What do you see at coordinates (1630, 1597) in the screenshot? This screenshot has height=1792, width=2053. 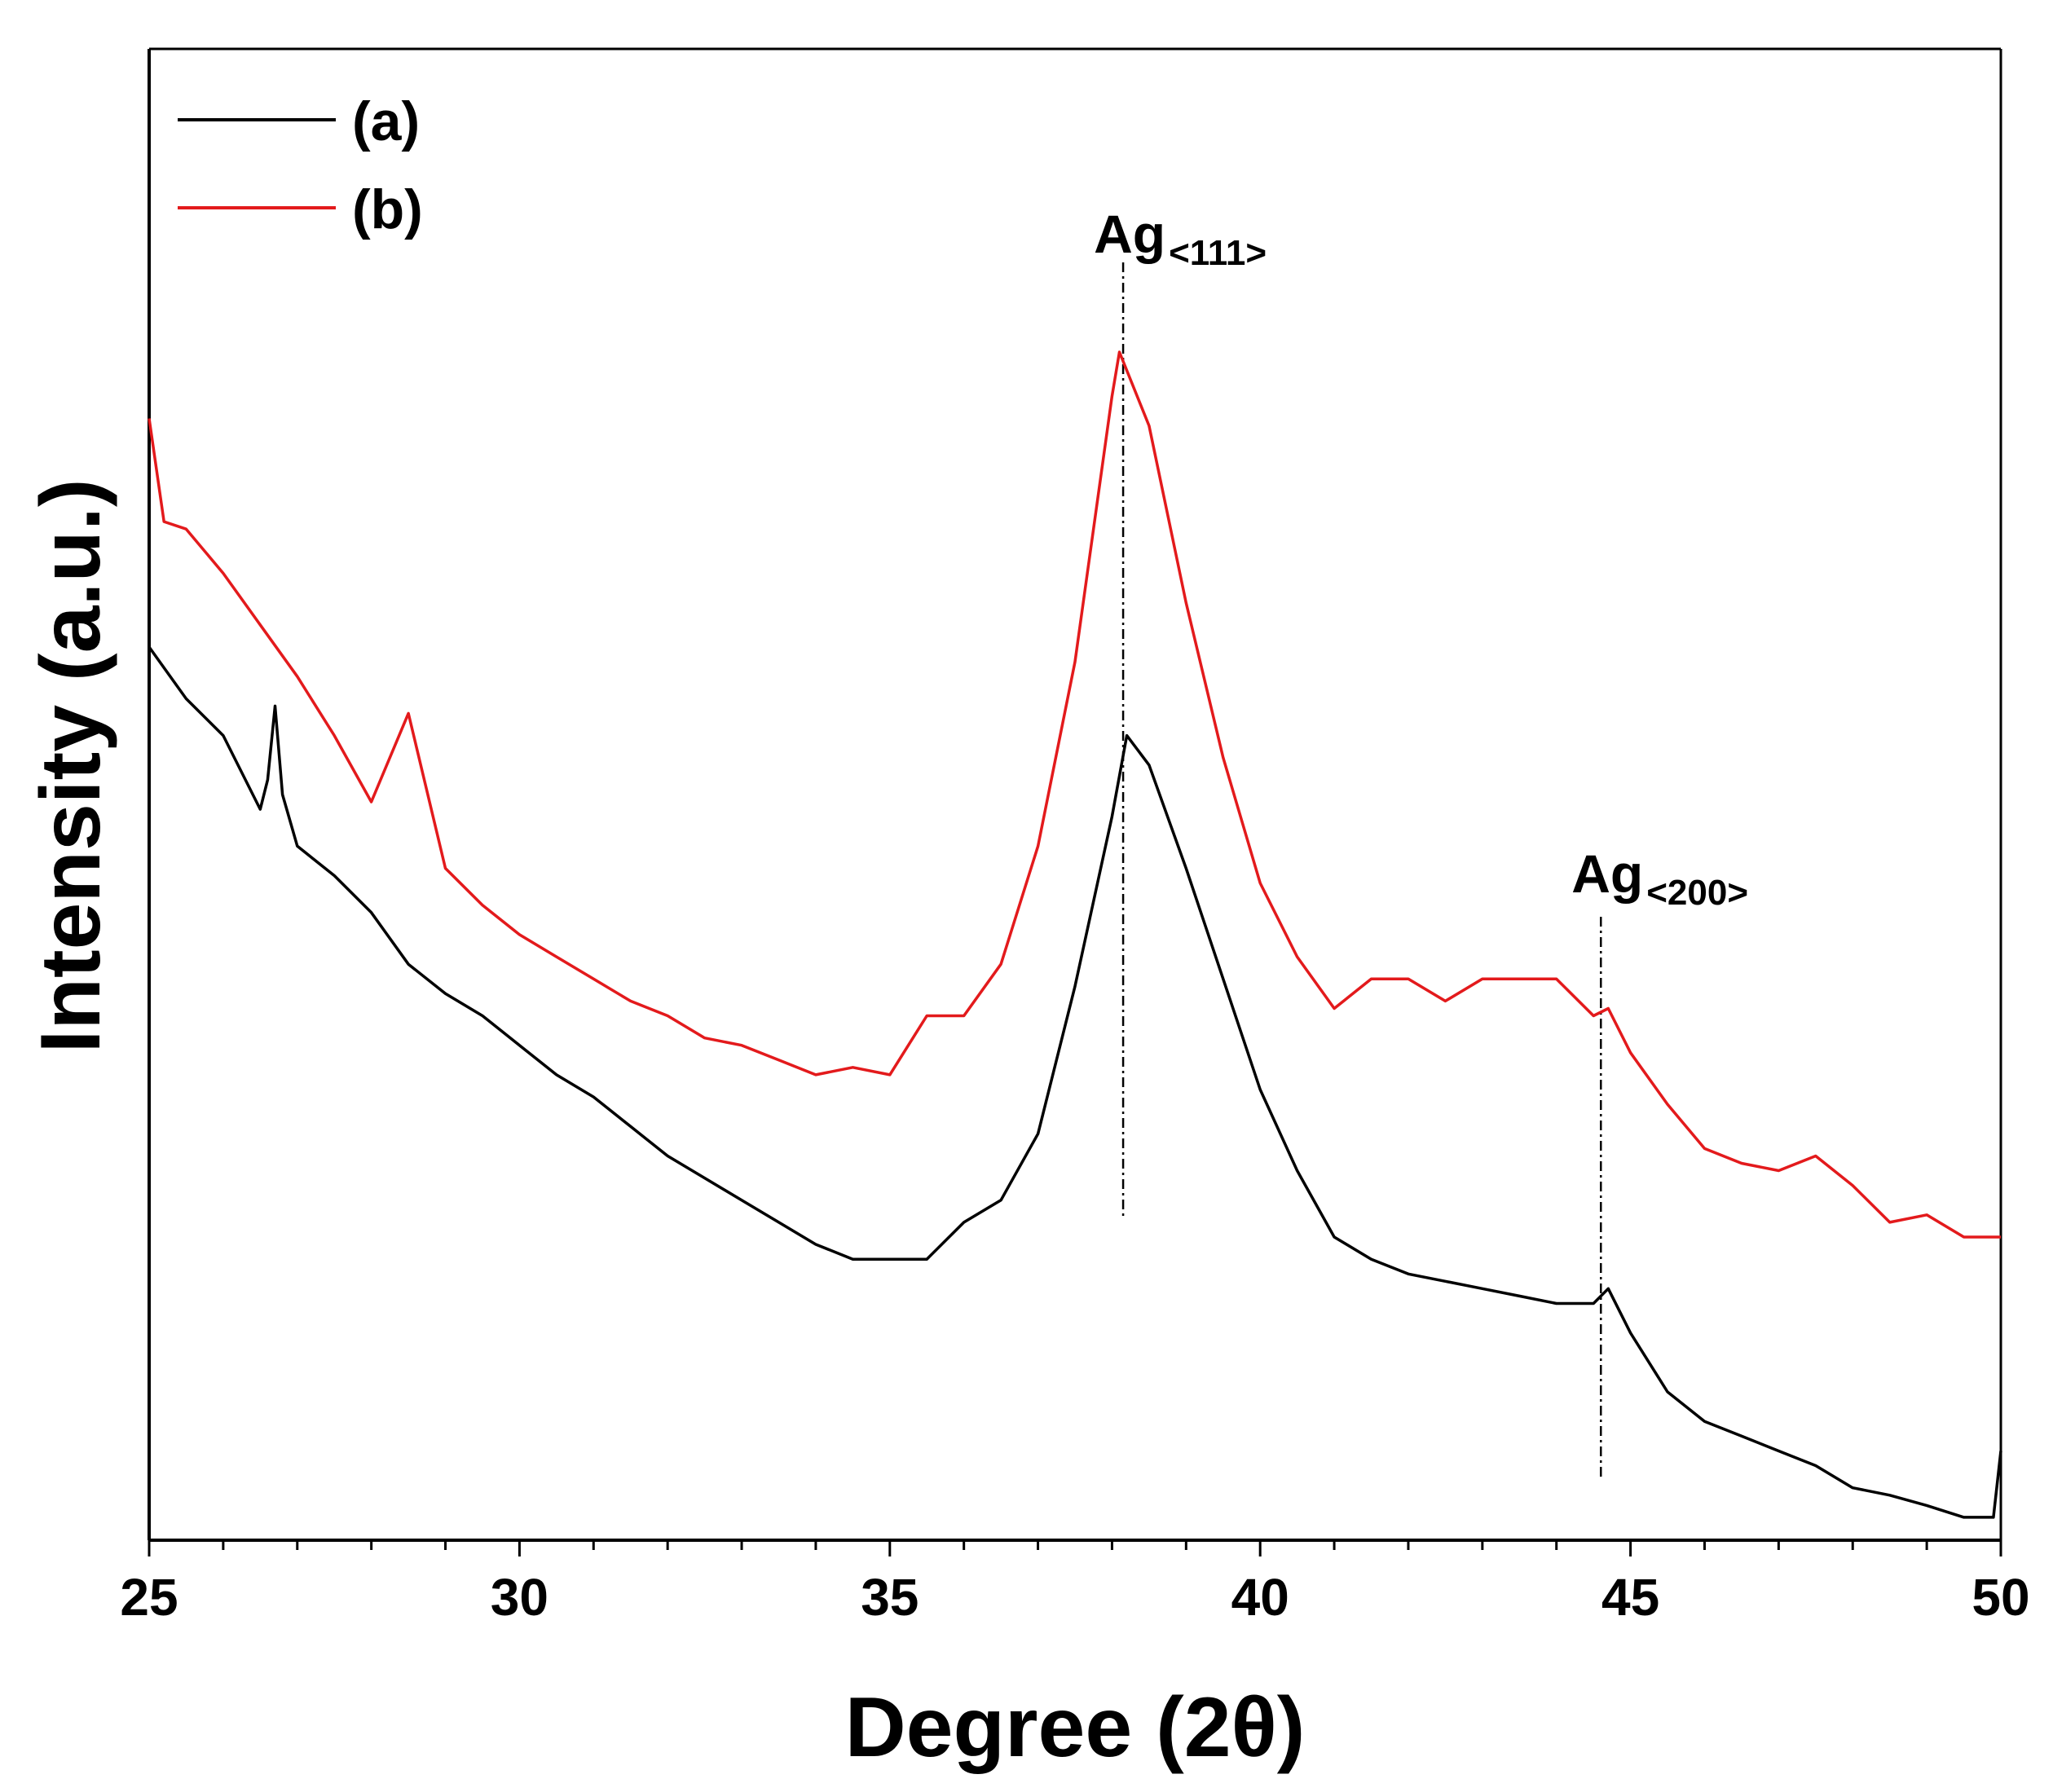 I see `x-tick-label-45: 45` at bounding box center [1630, 1597].